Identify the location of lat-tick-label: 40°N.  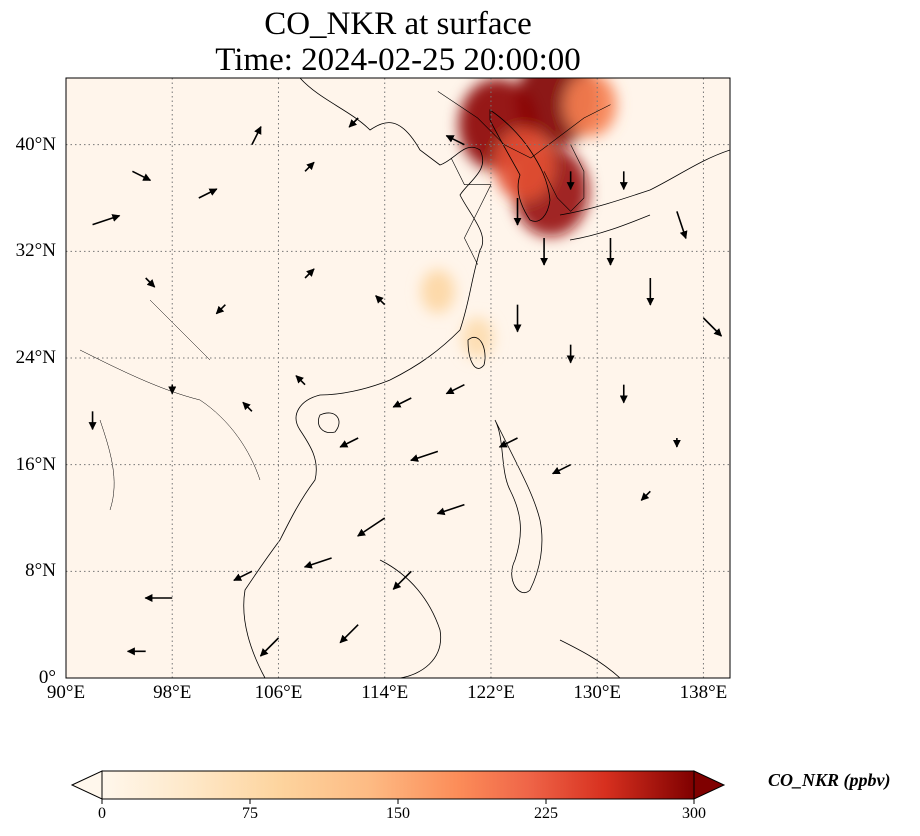
(35, 144).